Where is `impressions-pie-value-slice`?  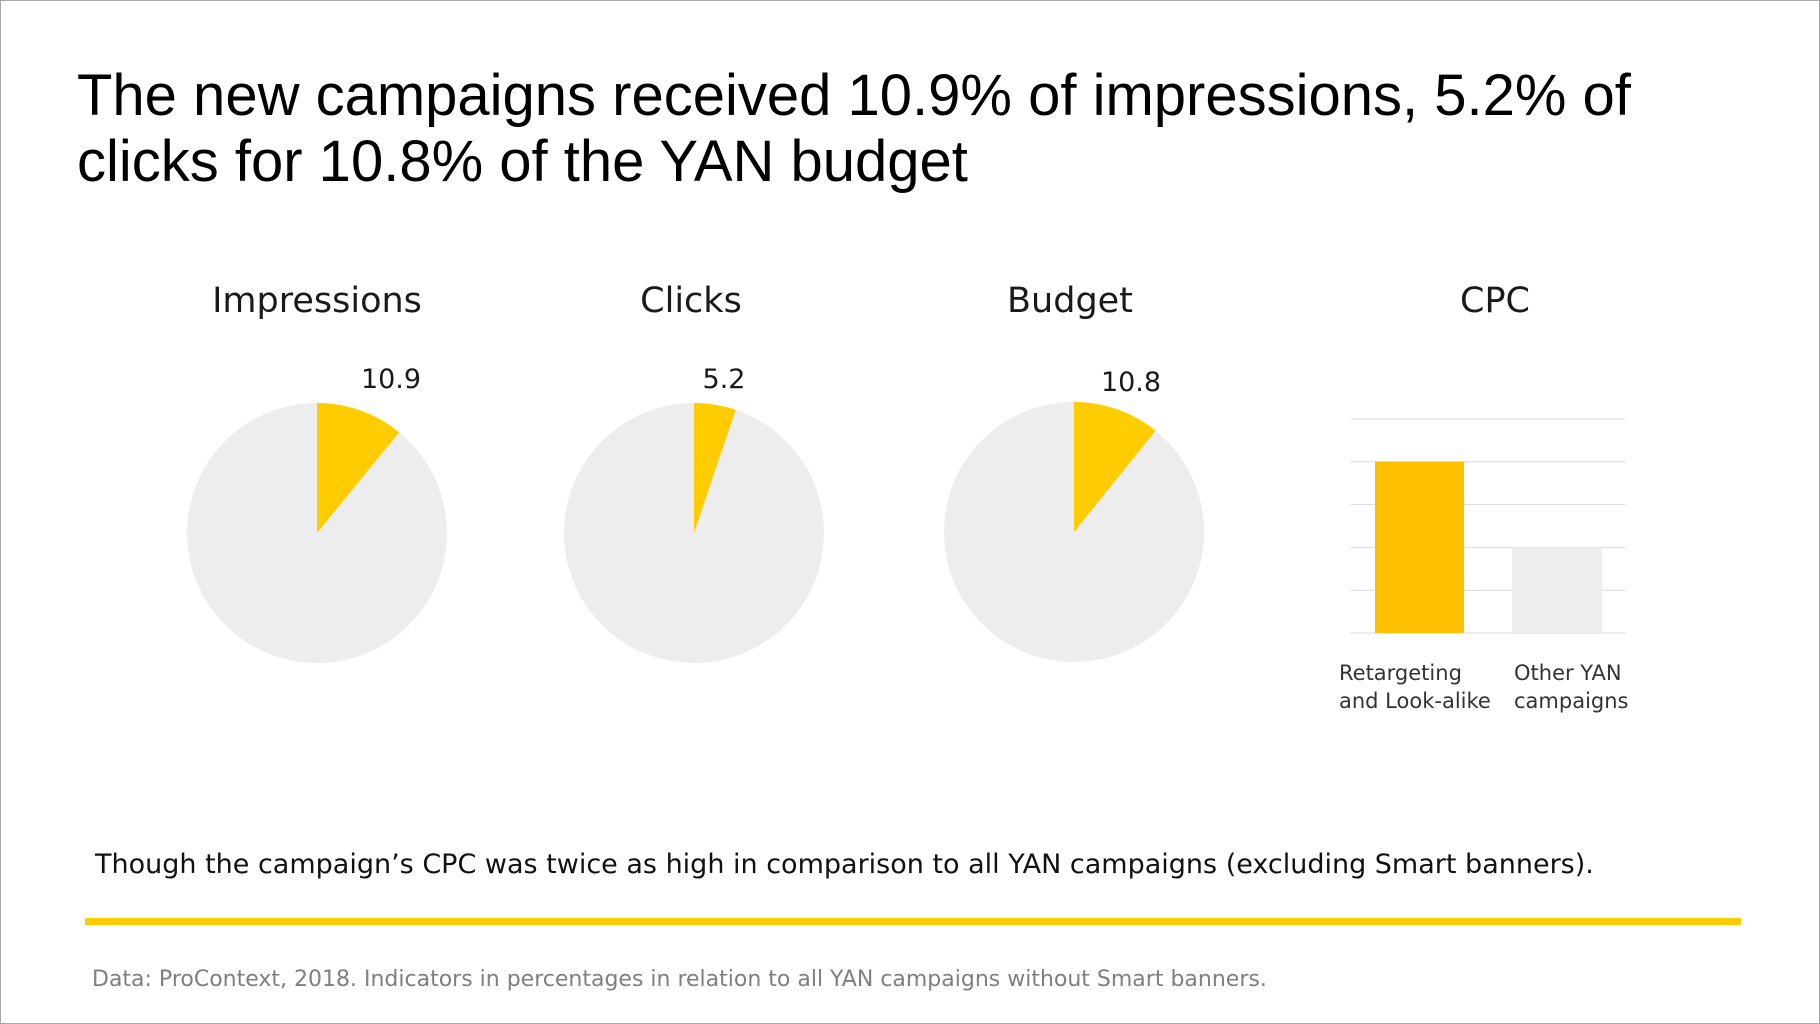
impressions-pie-value-slice is located at coordinates (358, 468).